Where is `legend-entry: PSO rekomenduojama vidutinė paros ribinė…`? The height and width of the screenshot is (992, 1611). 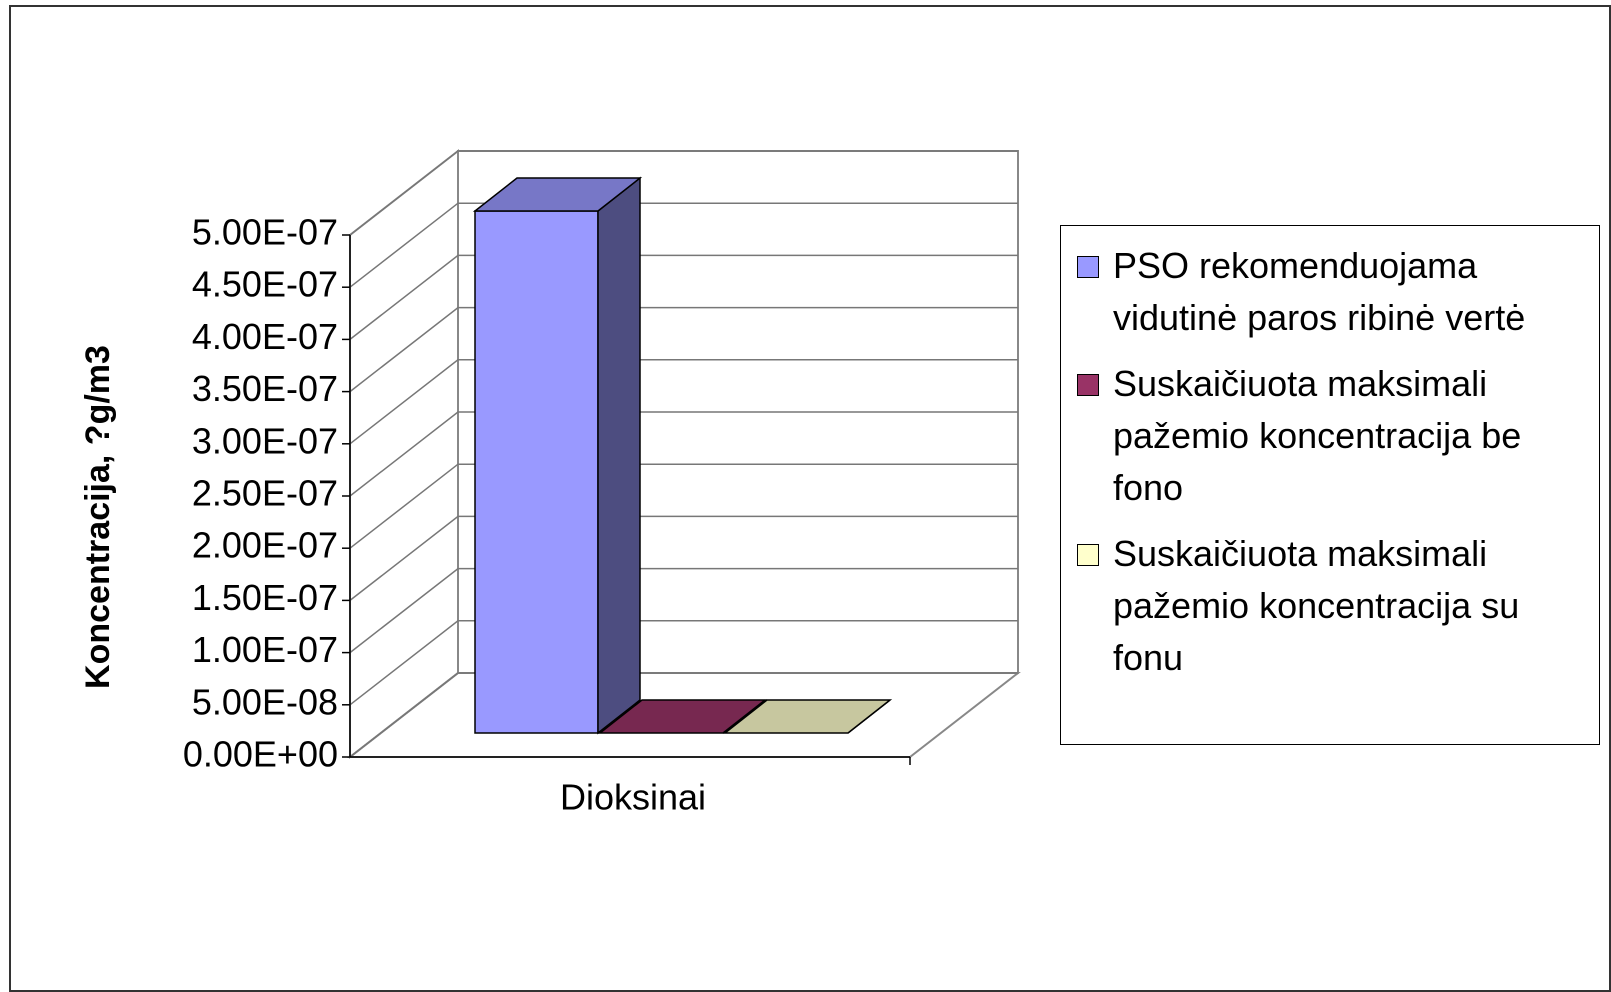
legend-entry: PSO rekomenduojama vidutinė paros ribinė… is located at coordinates (1338, 292).